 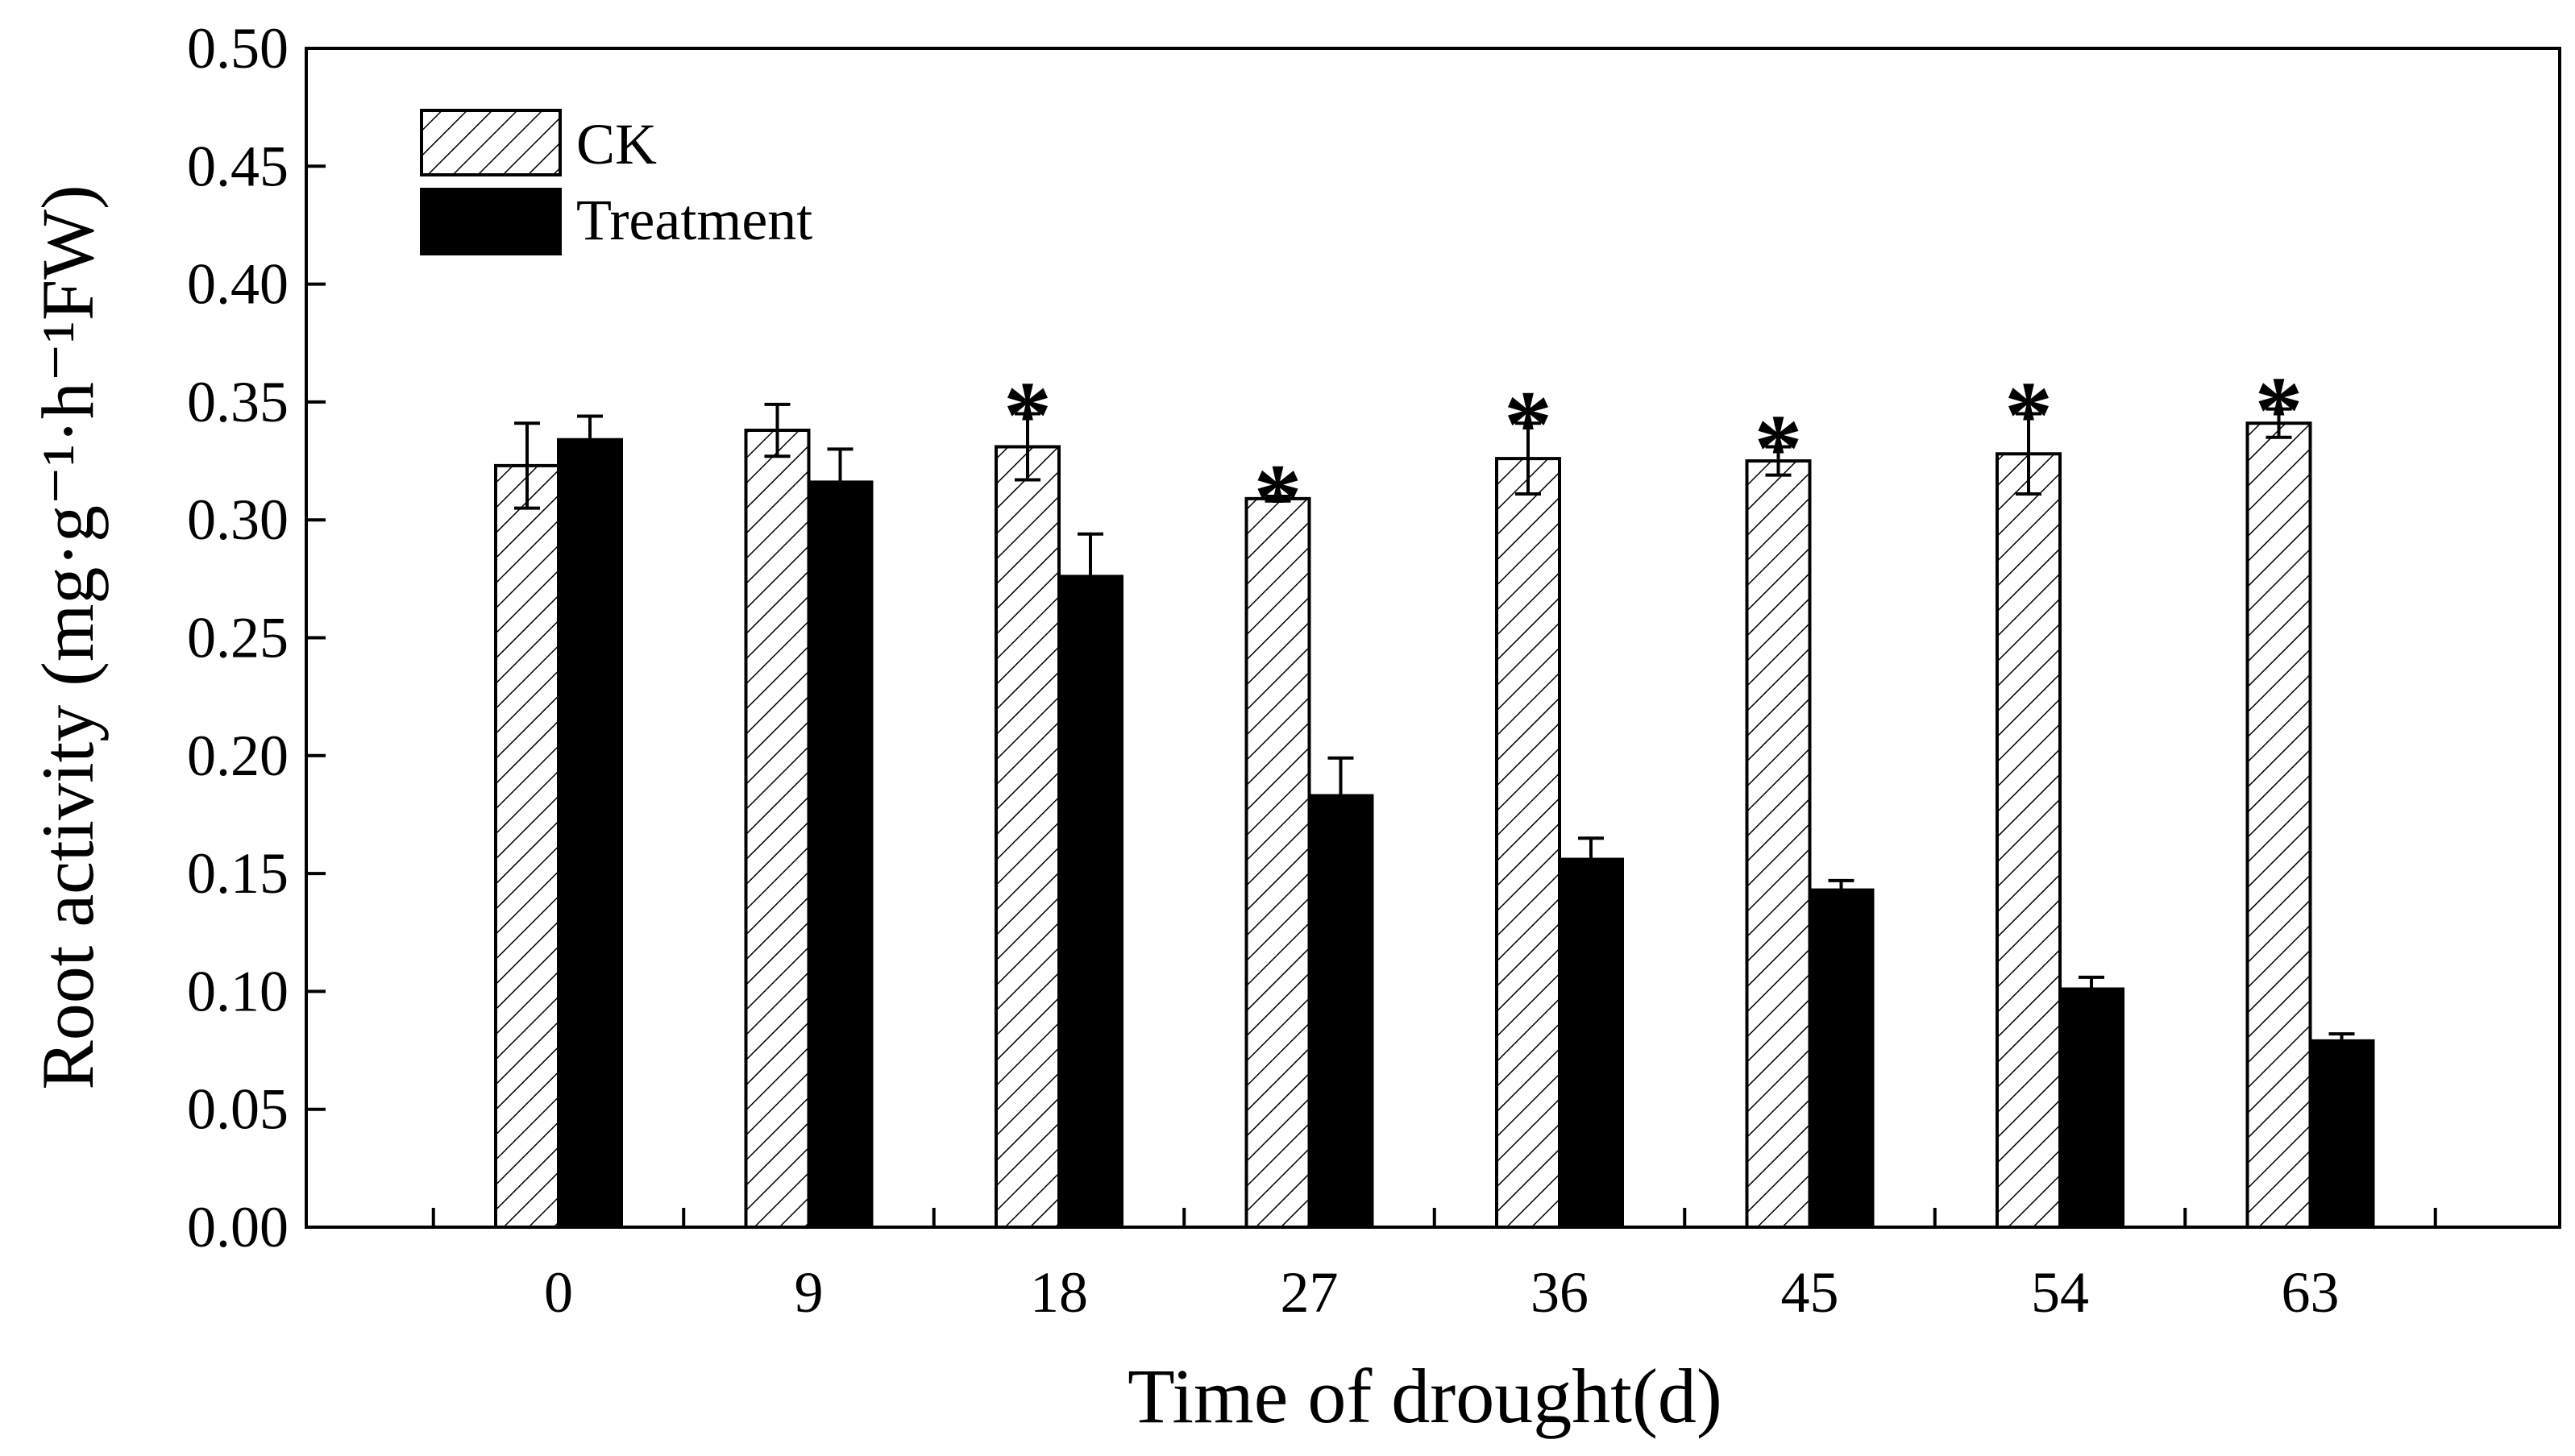 I want to click on y-tick-label: 0.30, so click(x=238, y=519).